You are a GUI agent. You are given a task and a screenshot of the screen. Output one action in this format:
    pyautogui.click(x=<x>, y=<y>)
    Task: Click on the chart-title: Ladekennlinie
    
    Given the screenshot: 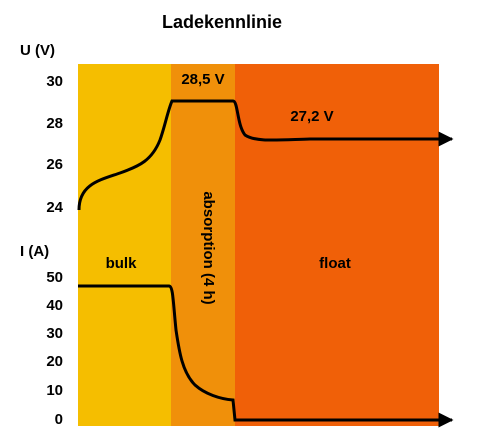 What is the action you would take?
    pyautogui.click(x=222, y=22)
    